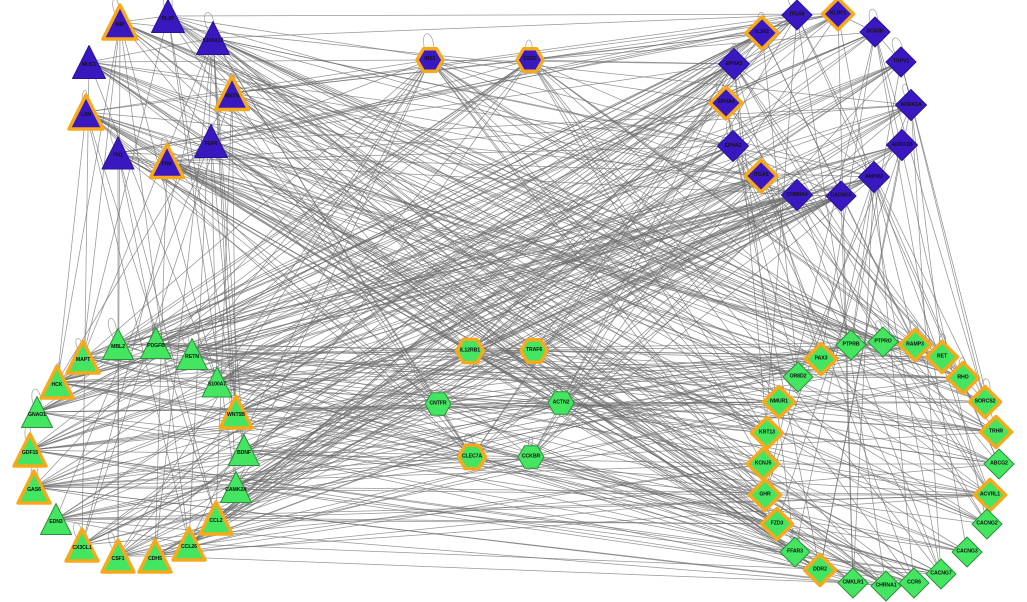 The image size is (1027, 602). I want to click on graph-node-klrf1: KLRF1, so click(838, 16).